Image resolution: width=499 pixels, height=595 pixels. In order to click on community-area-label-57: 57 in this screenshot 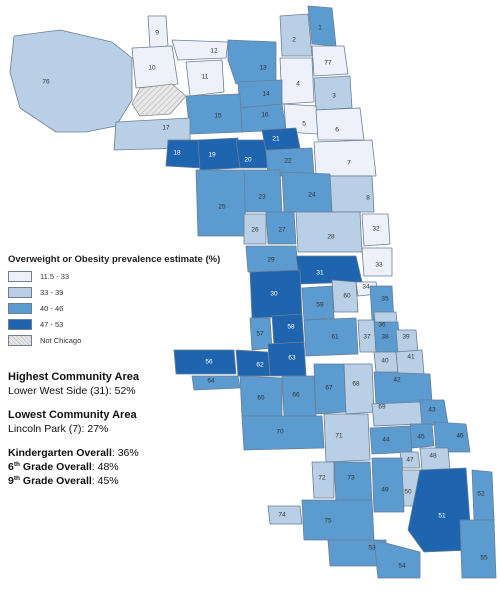, I will do `click(260, 334)`.